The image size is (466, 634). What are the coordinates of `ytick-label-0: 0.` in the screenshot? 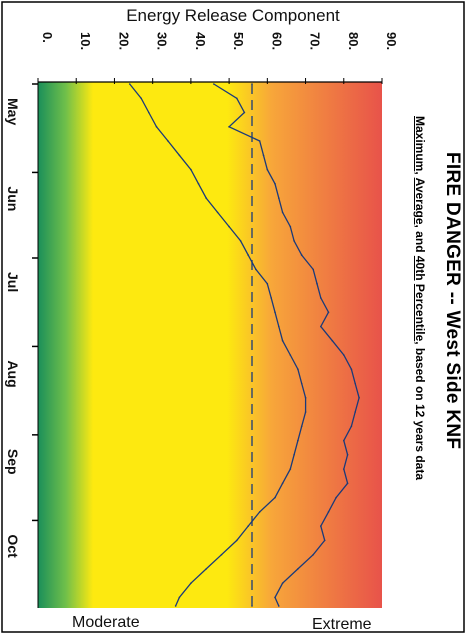 It's located at (47, 37).